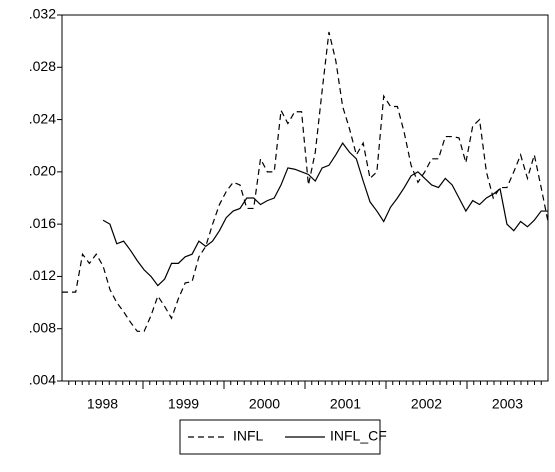 Image resolution: width=555 pixels, height=472 pixels. I want to click on y-tick-label: .008, so click(42, 327).